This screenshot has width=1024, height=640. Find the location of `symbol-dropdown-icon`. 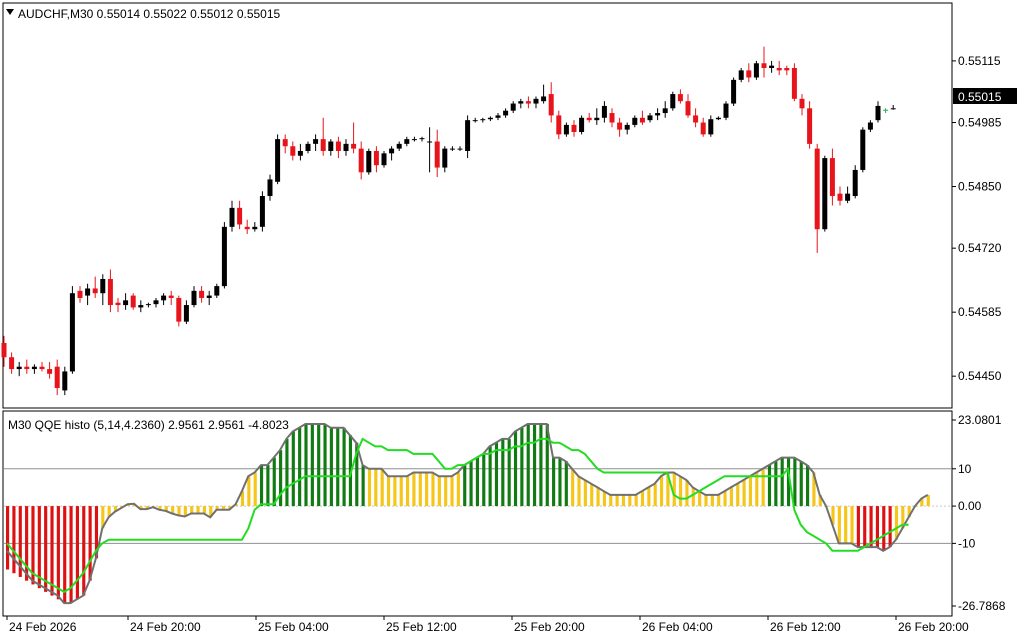

symbol-dropdown-icon is located at coordinates (10, 12).